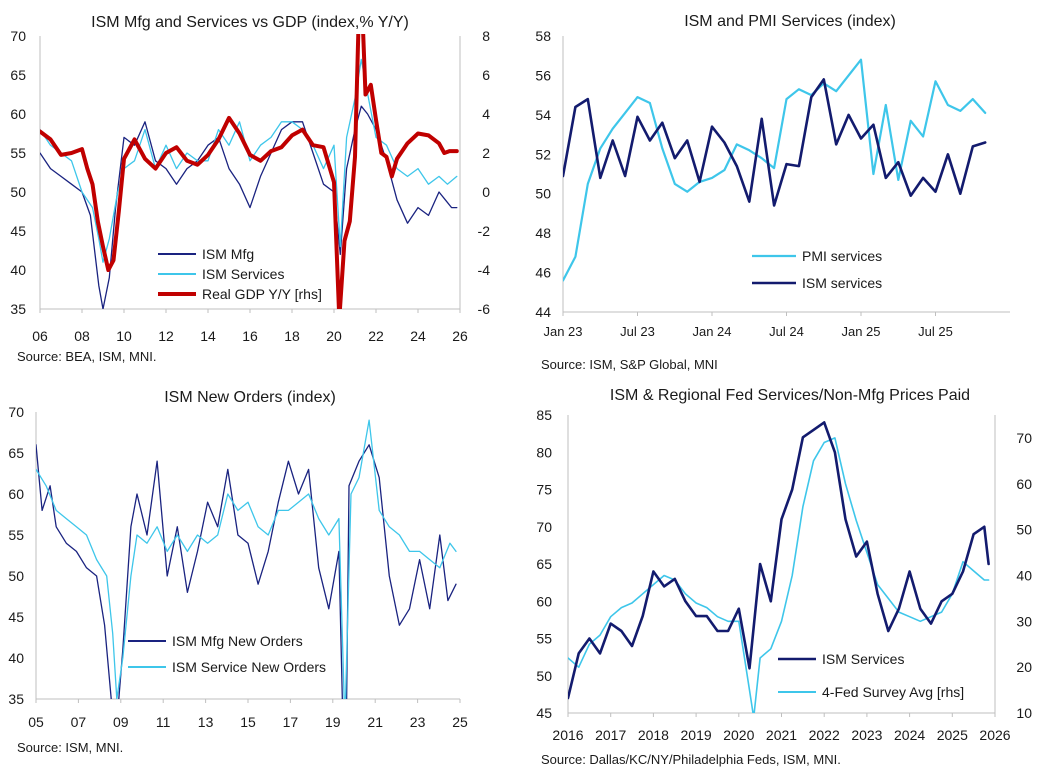  I want to click on p2-x-tick-label: Jul 24, so click(786, 331).